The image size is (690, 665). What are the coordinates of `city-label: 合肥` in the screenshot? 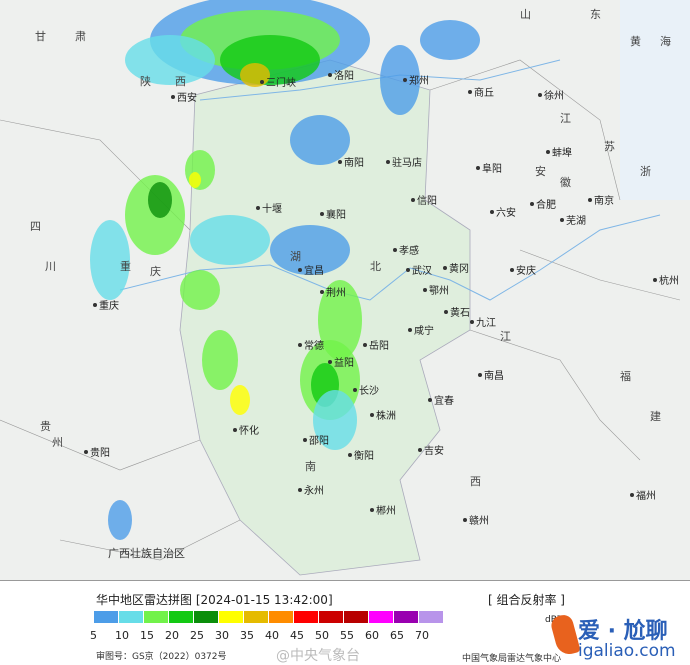 It's located at (546, 204).